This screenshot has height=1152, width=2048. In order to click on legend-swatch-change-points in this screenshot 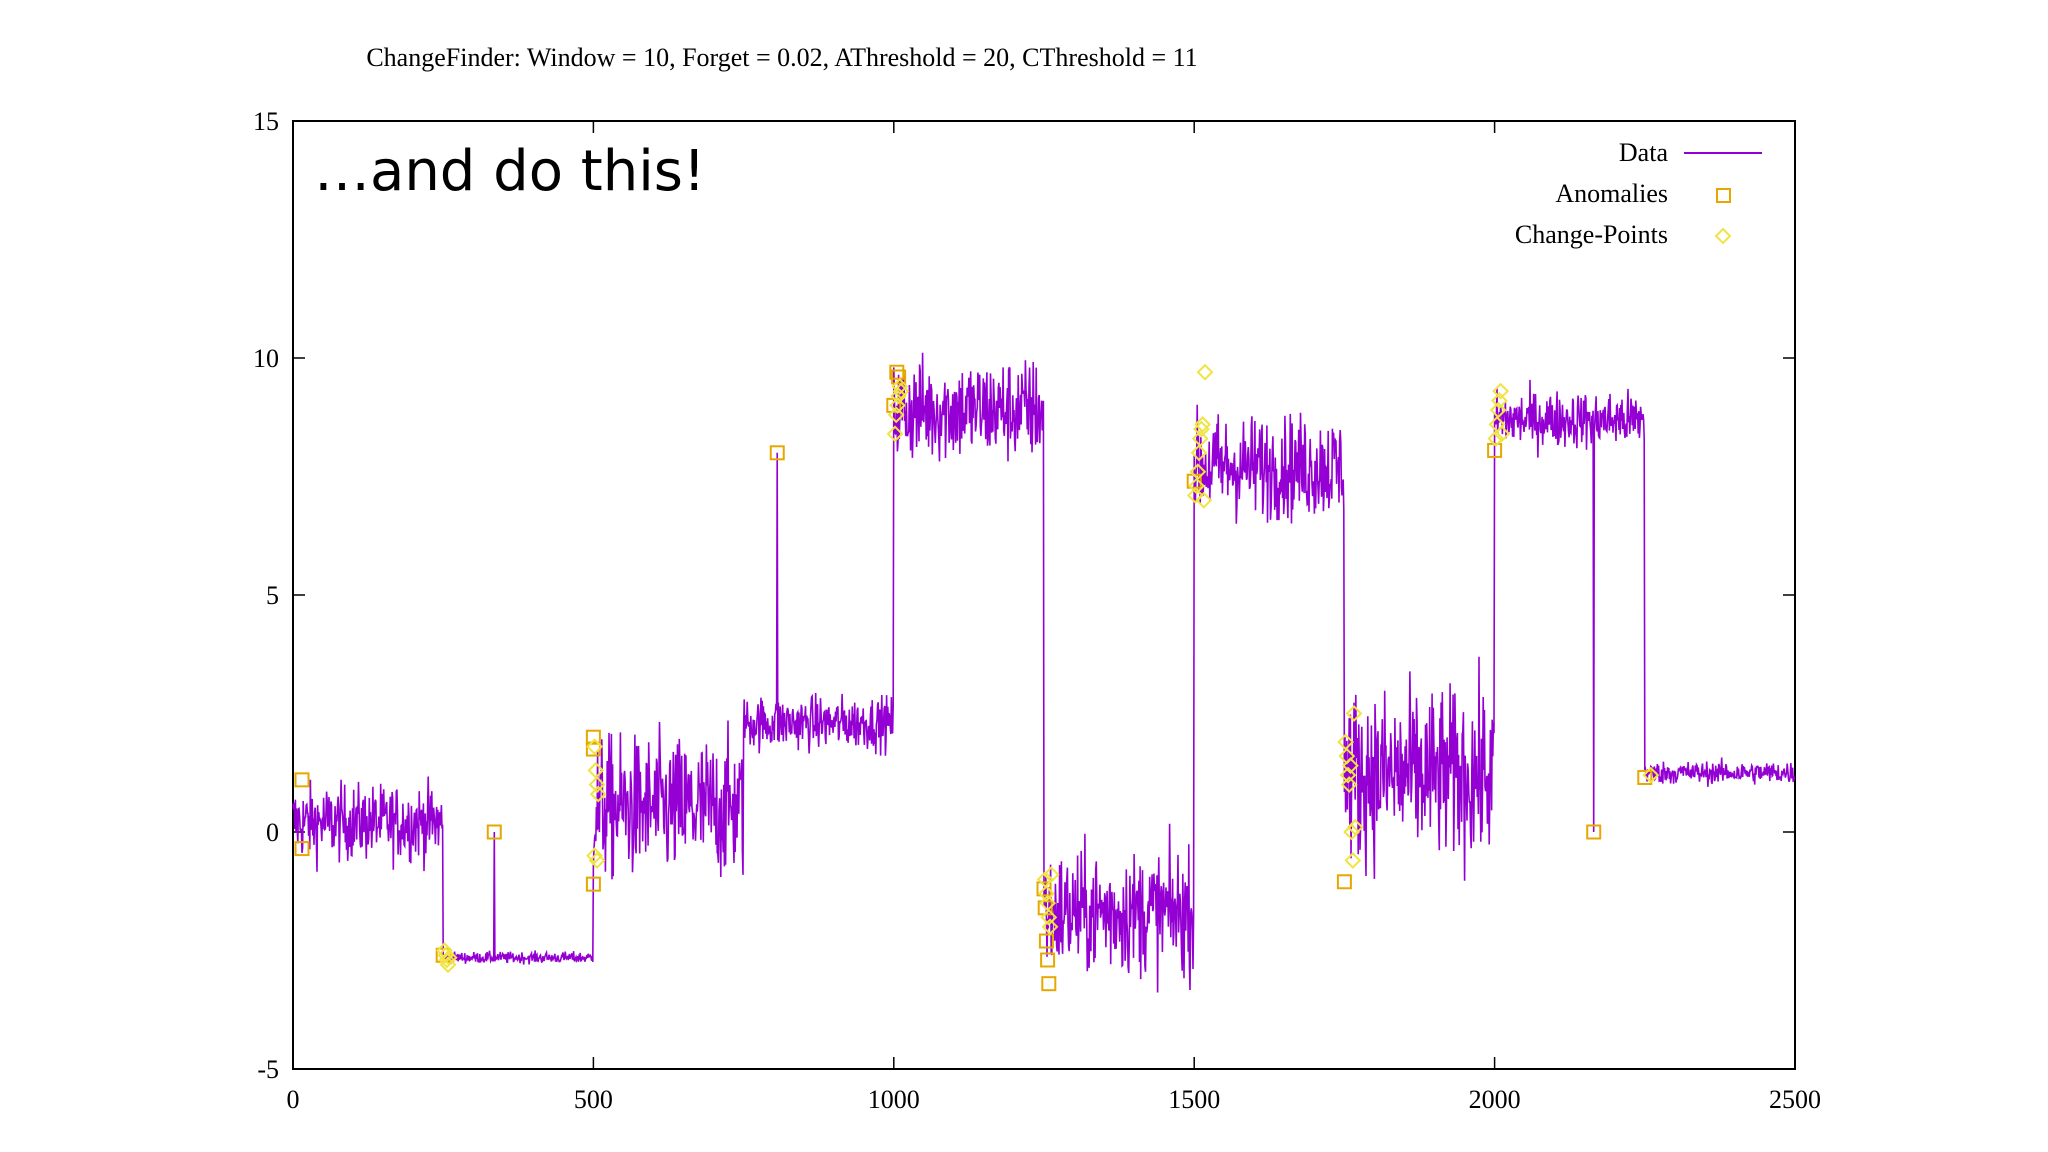, I will do `click(1723, 236)`.